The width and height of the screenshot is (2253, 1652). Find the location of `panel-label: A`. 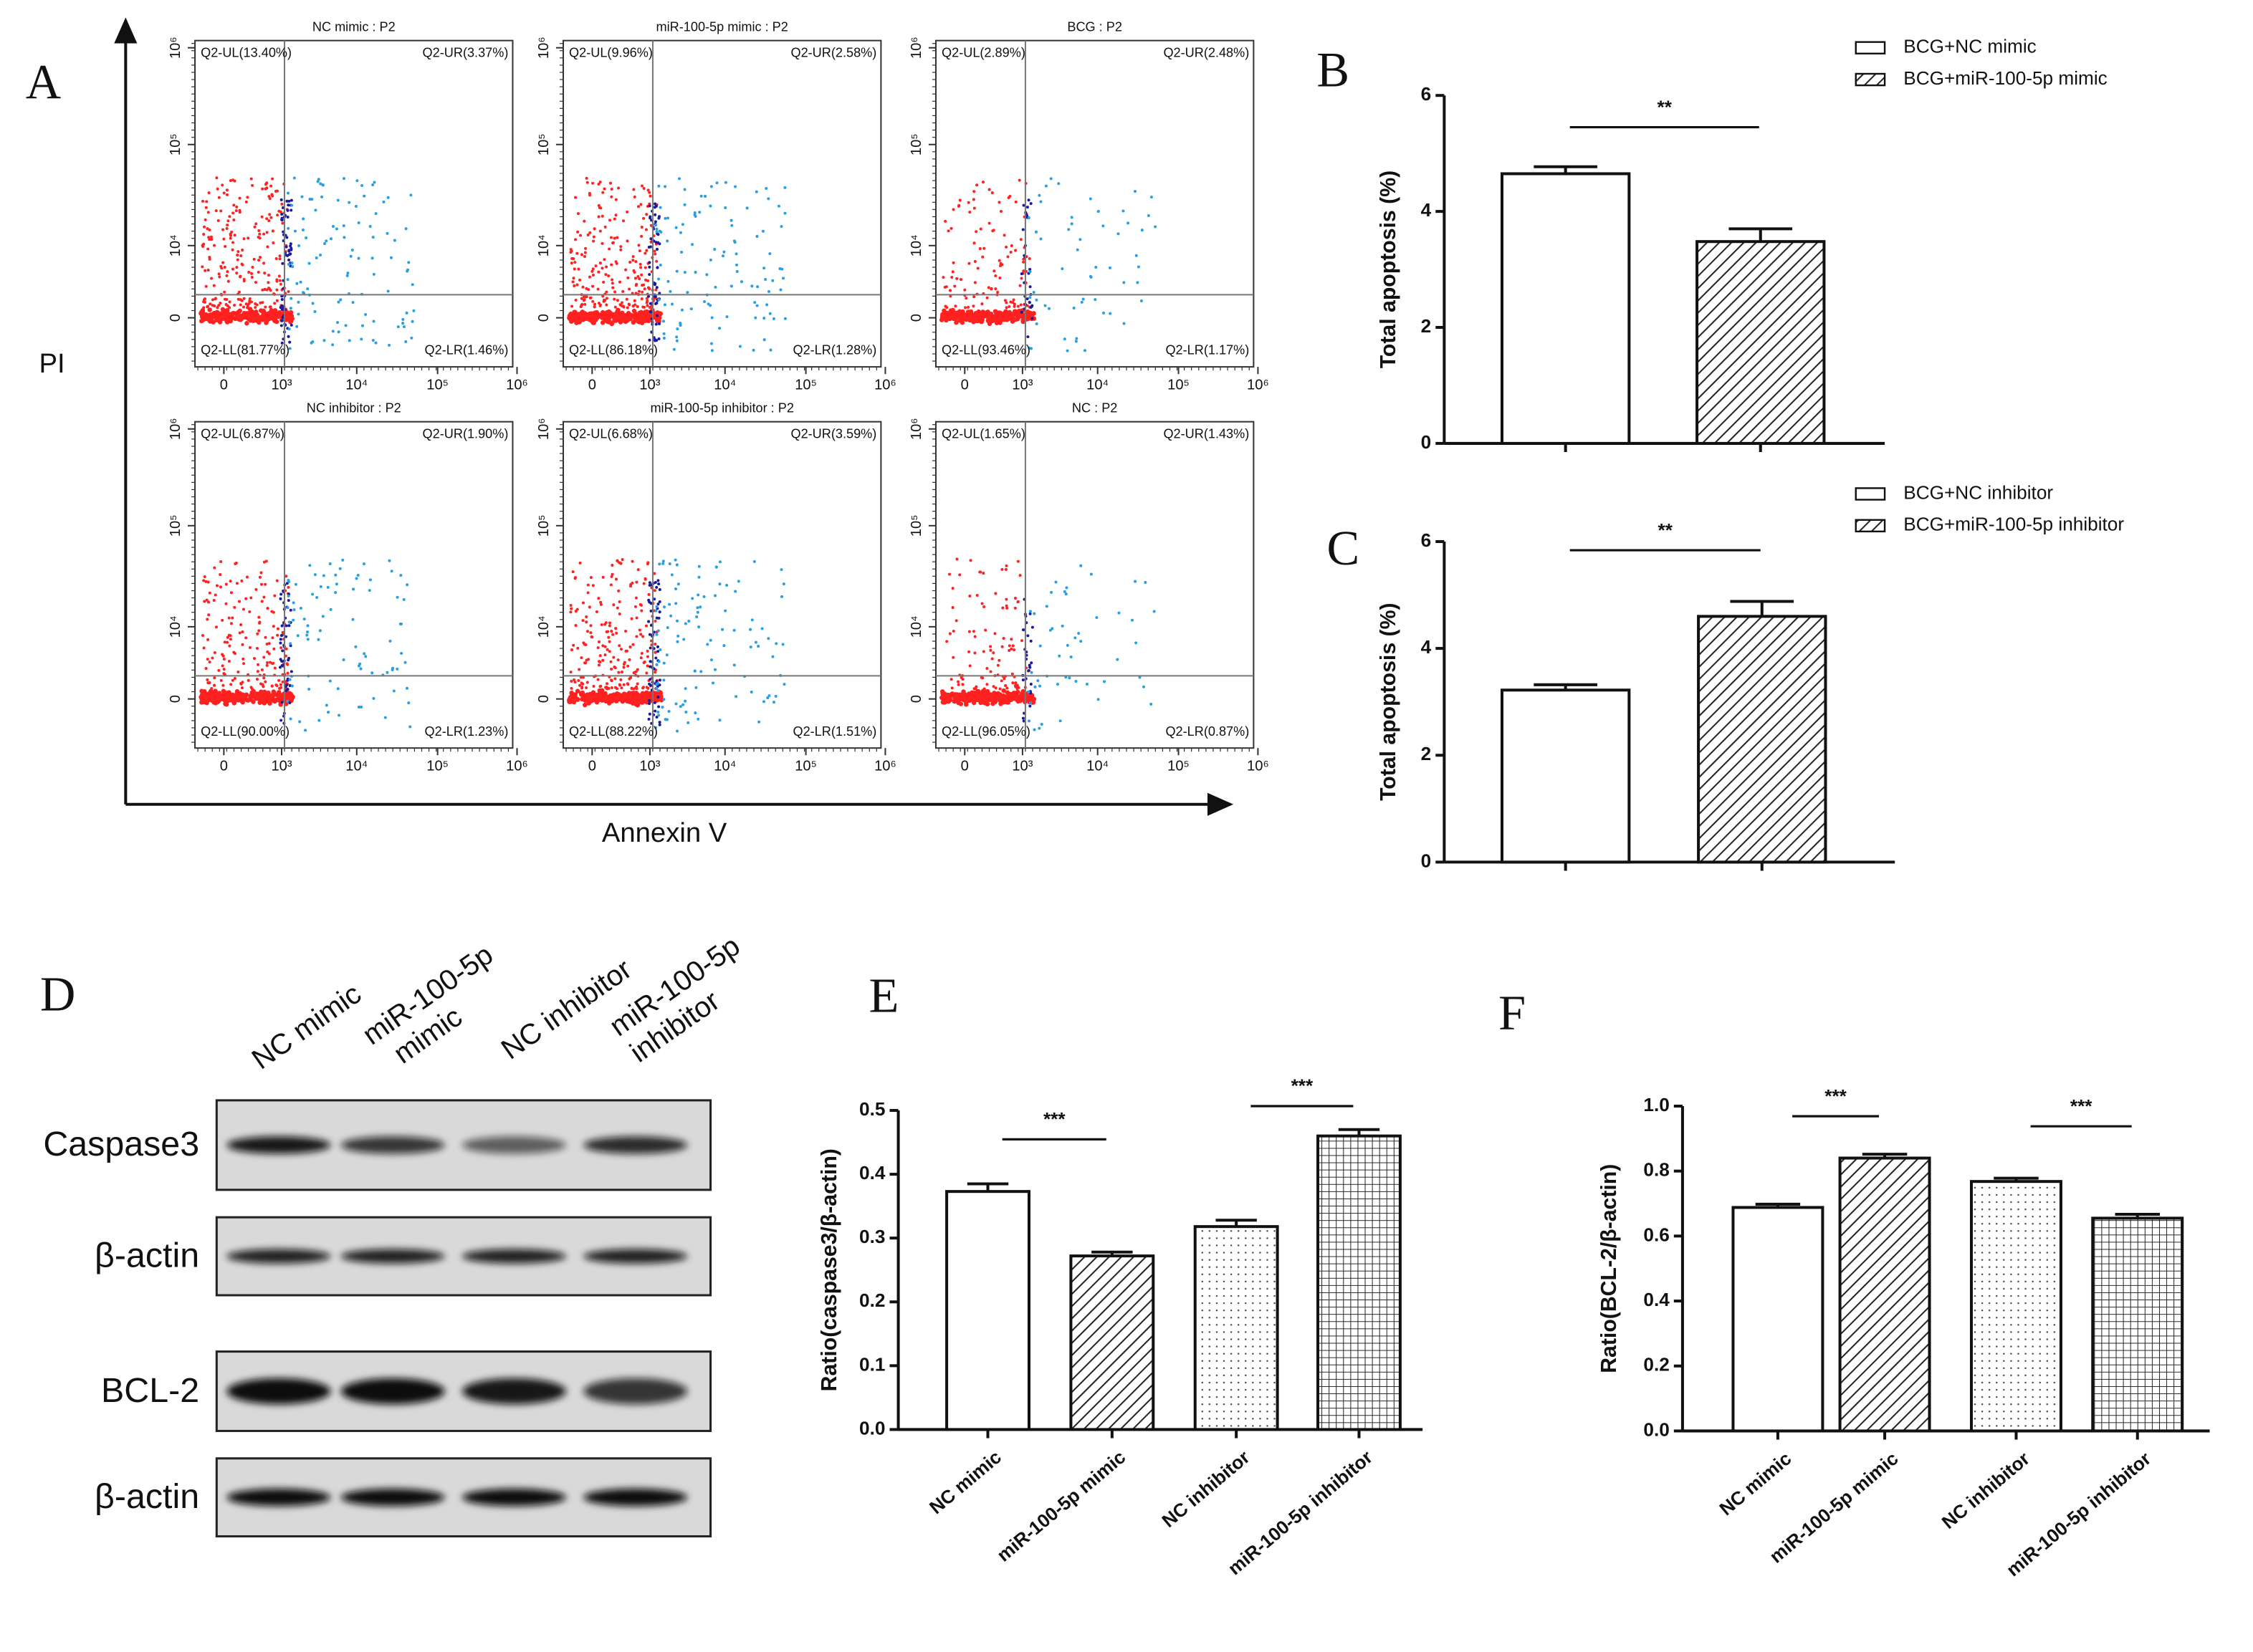

panel-label: A is located at coordinates (44, 81).